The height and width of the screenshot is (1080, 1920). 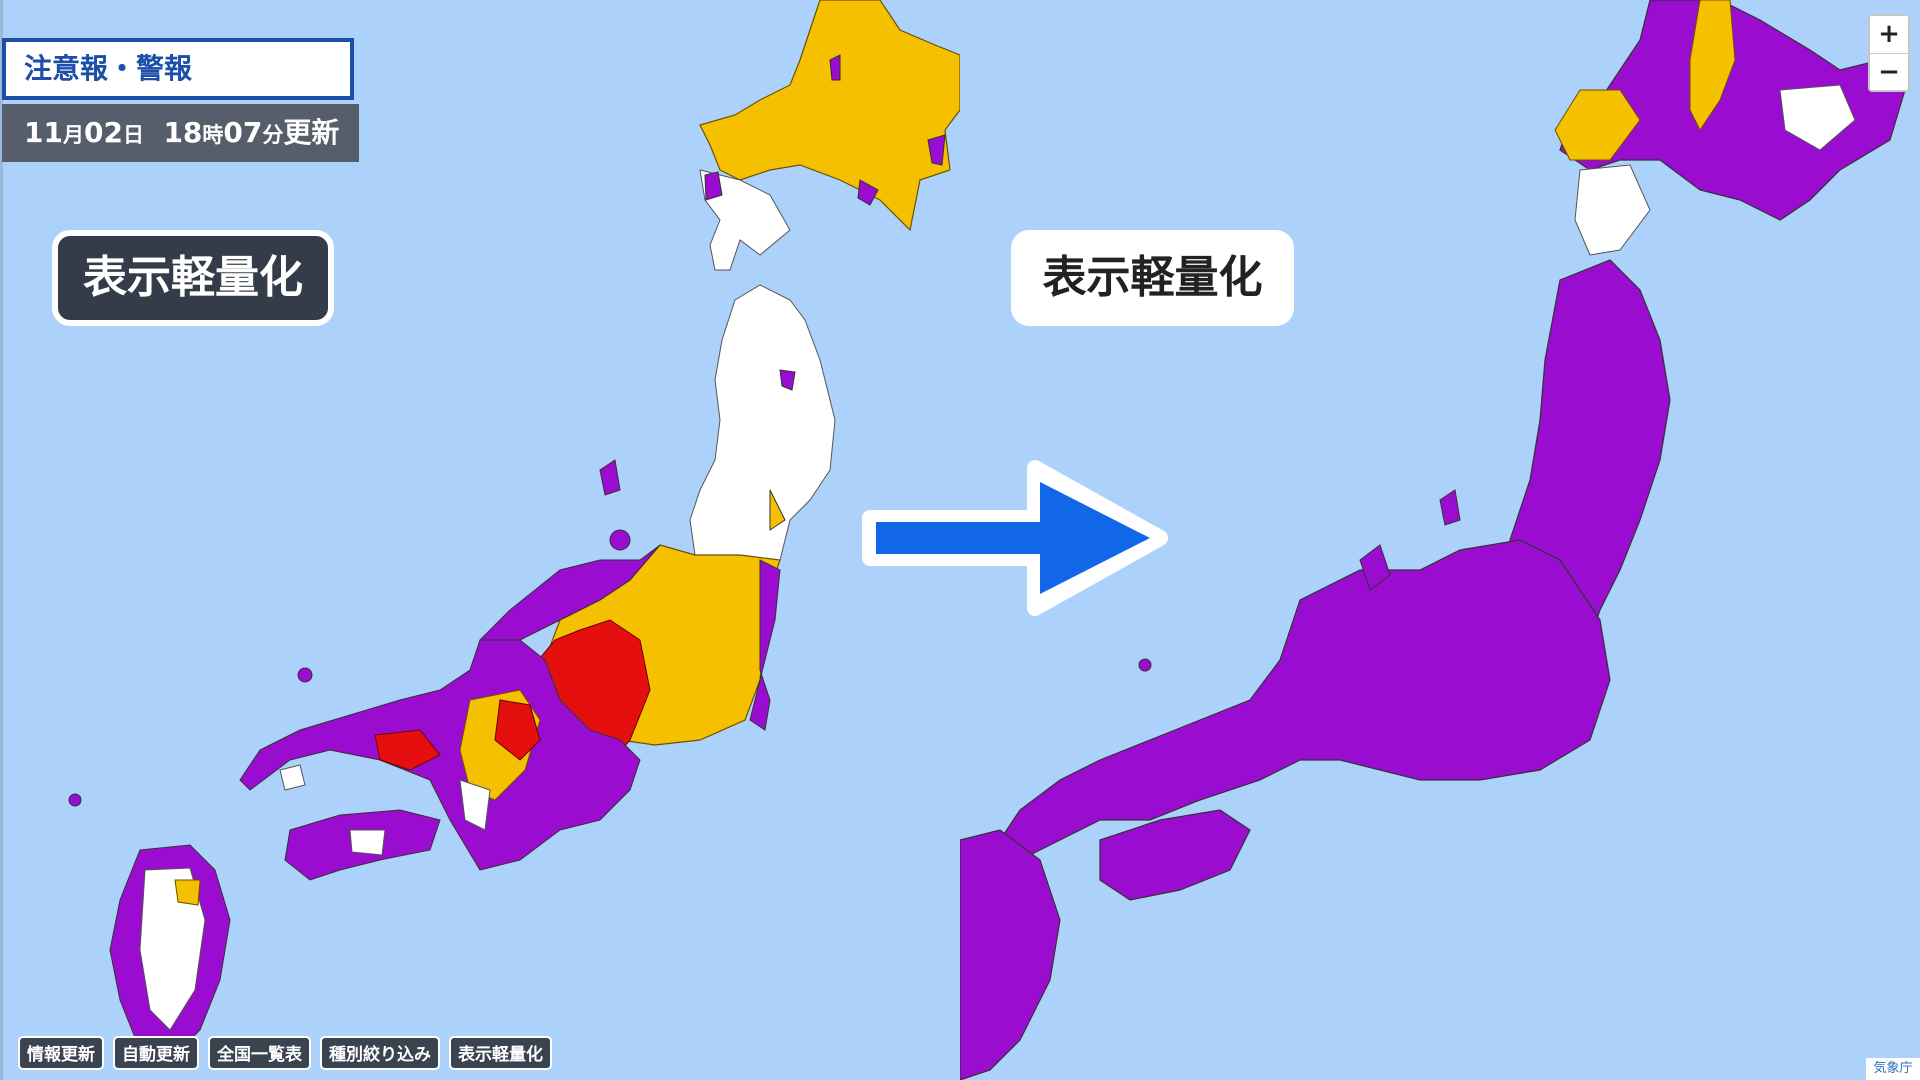 What do you see at coordinates (1, 540) in the screenshot?
I see `left-edge-border` at bounding box center [1, 540].